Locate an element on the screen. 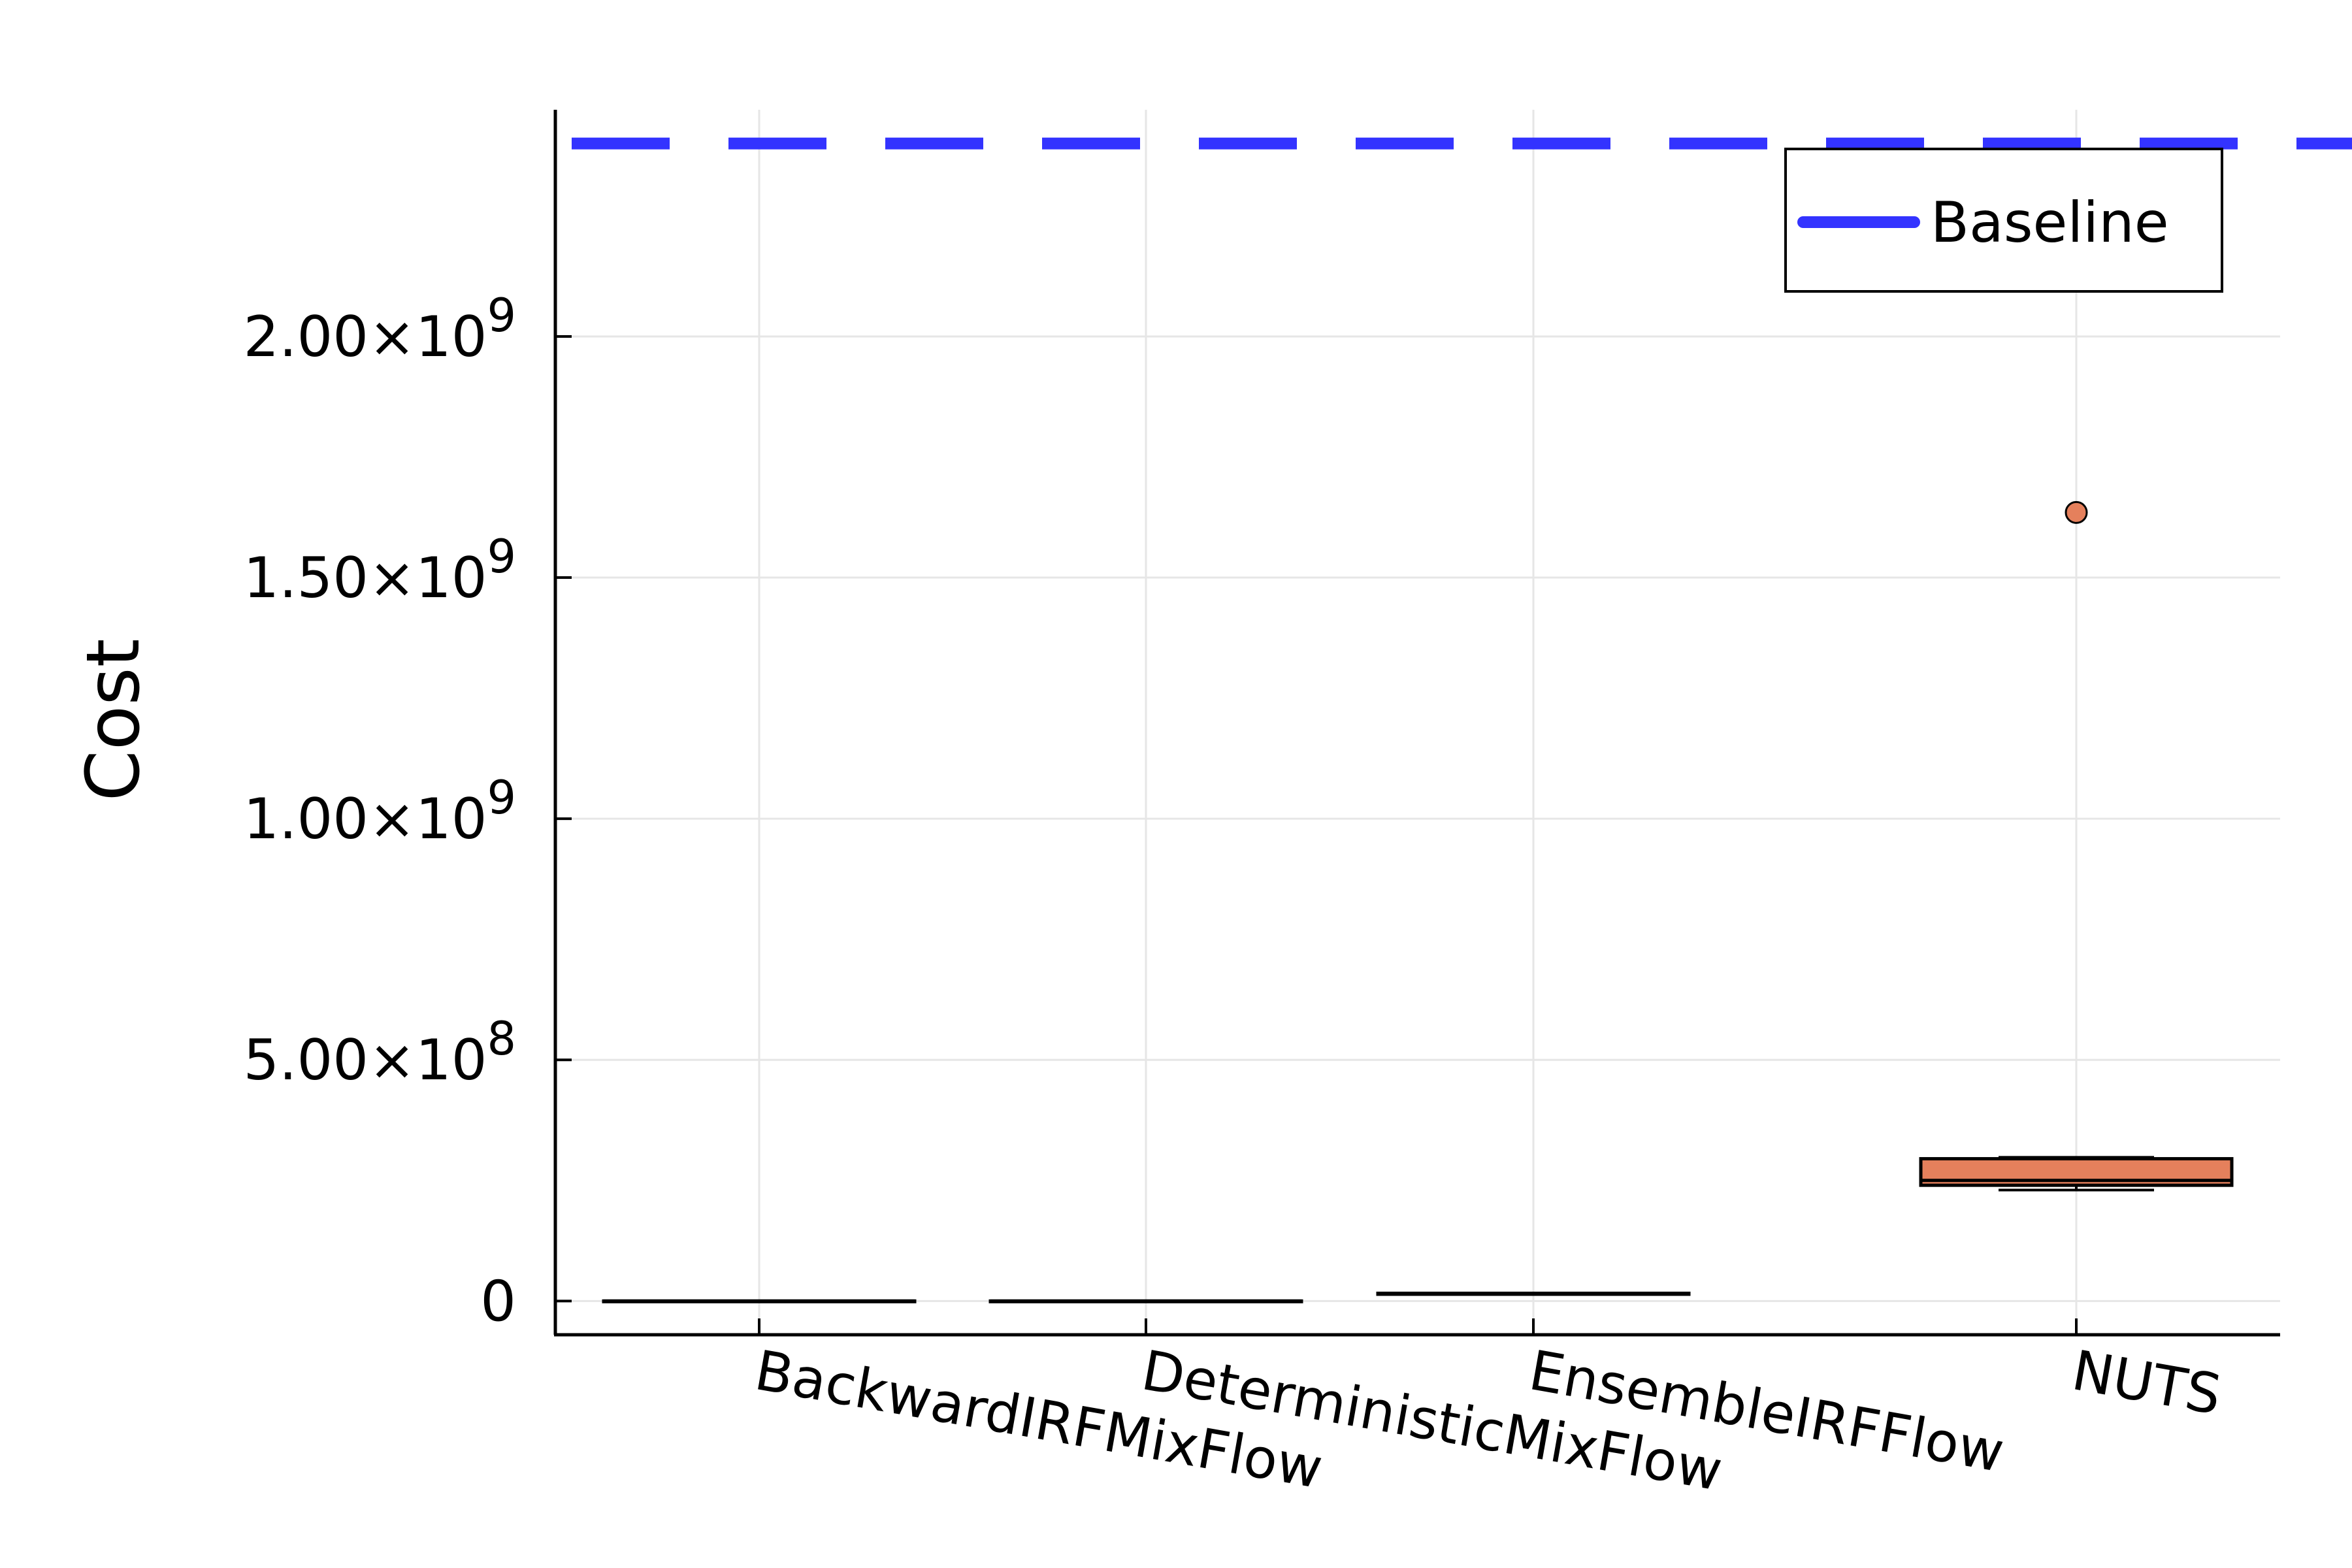 This screenshot has width=2352, height=1568. legend-baseline-label: Baseline is located at coordinates (2050, 222).